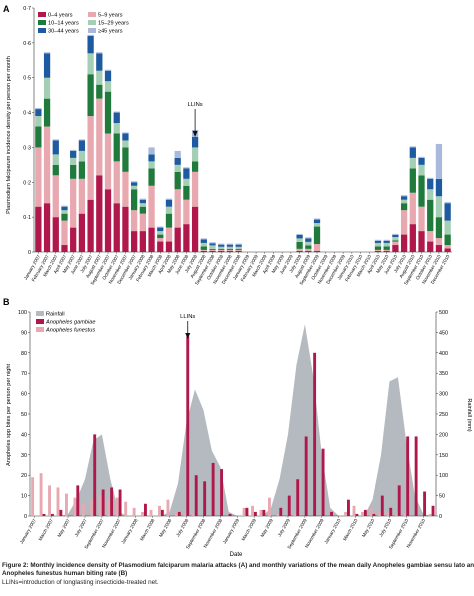 The width and height of the screenshot is (474, 596). Describe the element at coordinates (443, 476) in the screenshot. I see `panel-b-y2-tick-label: 100` at that location.